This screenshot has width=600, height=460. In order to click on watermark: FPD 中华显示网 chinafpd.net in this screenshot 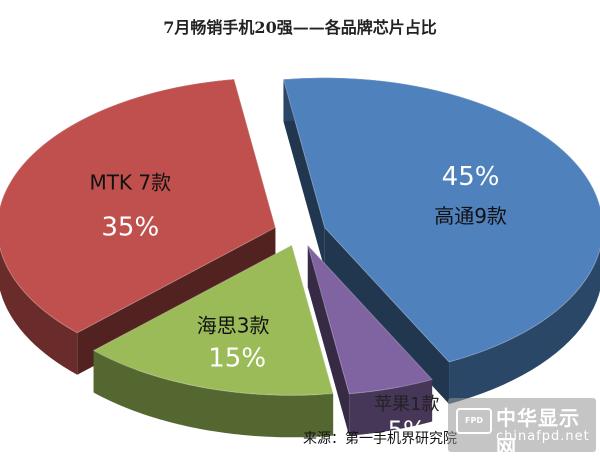, I will do `click(522, 428)`.